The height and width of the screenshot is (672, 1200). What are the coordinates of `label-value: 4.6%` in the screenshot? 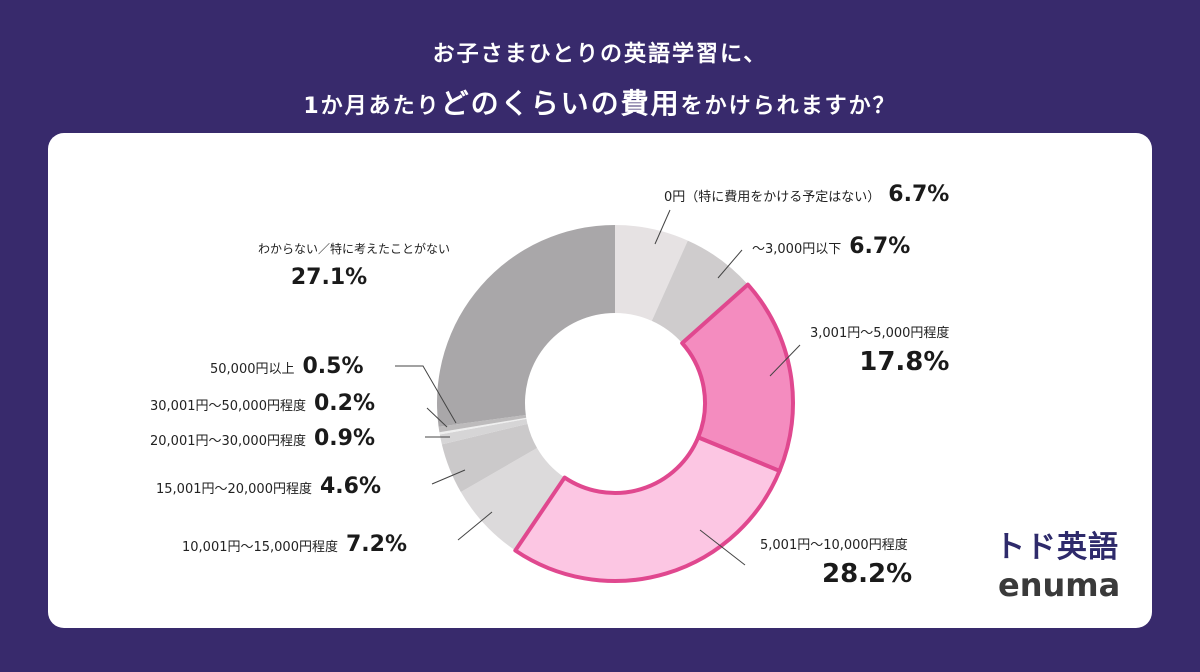 It's located at (350, 486).